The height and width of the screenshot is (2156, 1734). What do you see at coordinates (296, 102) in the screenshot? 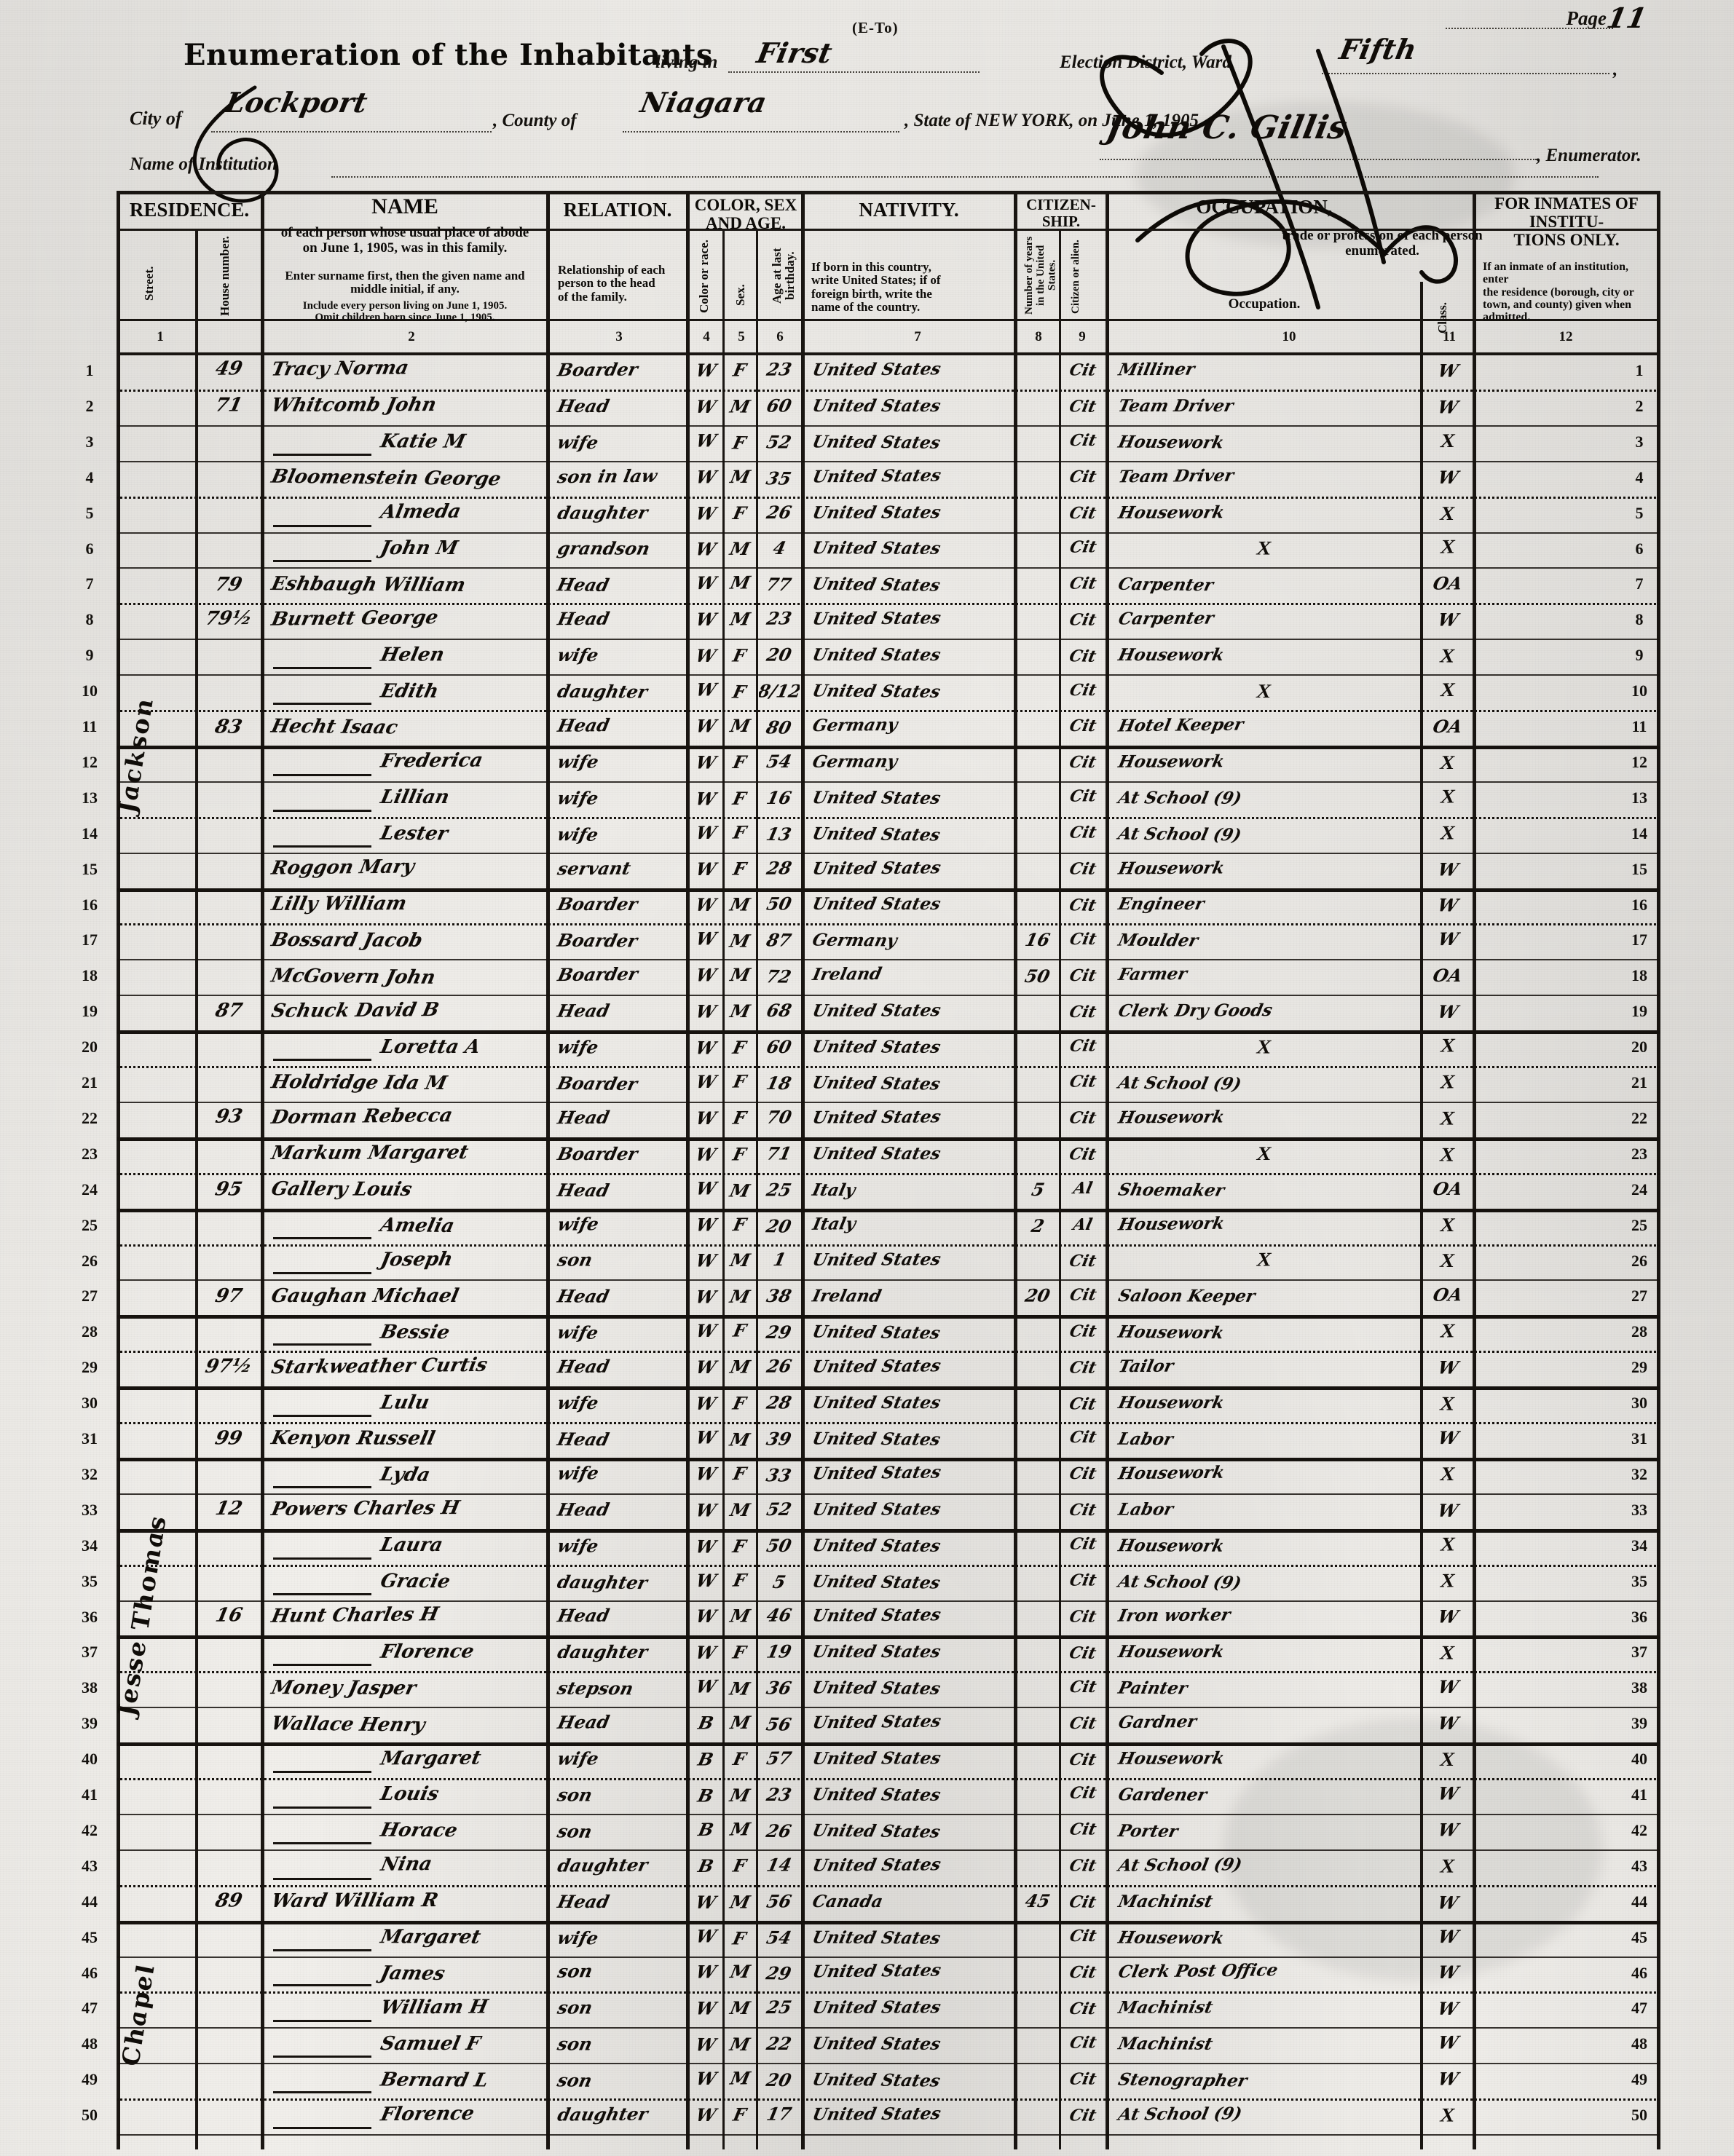
I see `city-value: Lockport` at bounding box center [296, 102].